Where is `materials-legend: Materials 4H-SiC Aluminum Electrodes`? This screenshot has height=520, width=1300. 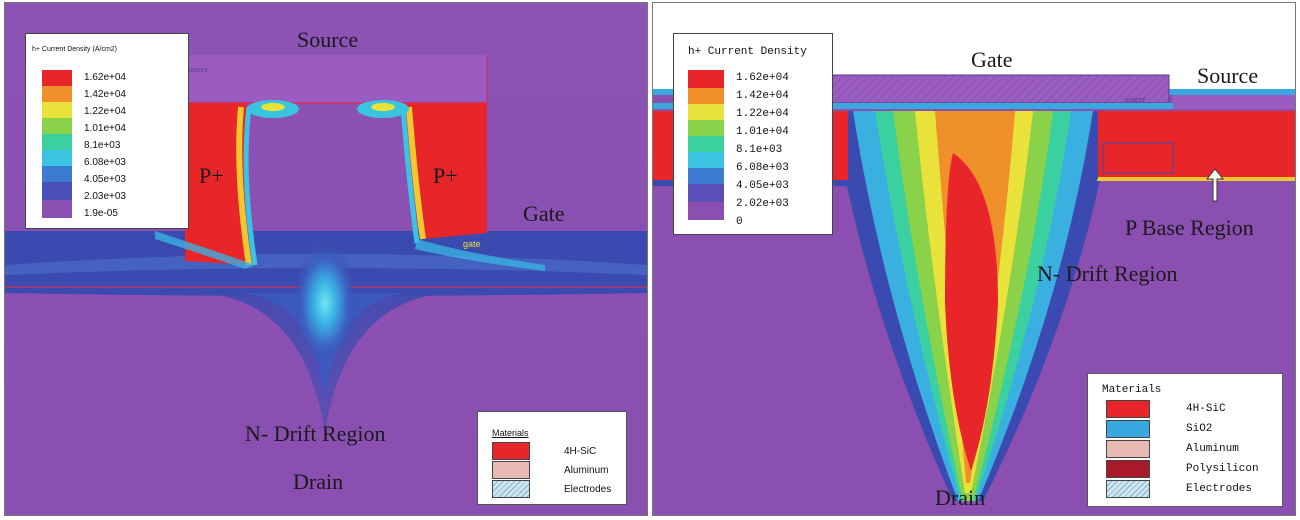 materials-legend: Materials 4H-SiC Aluminum Electrodes is located at coordinates (552, 458).